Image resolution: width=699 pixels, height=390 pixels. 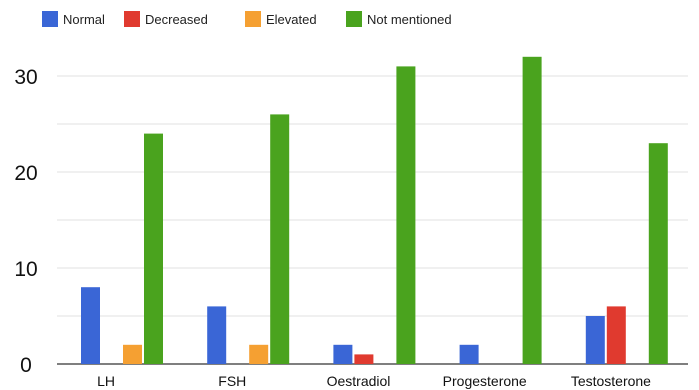 I want to click on legend-swatch-decreased, so click(x=132, y=19).